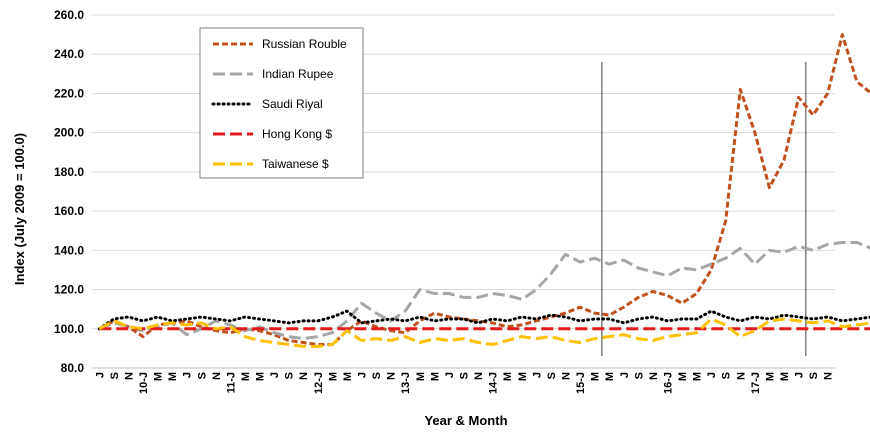 The image size is (870, 445). I want to click on x-tick-label: 14-J, so click(494, 383).